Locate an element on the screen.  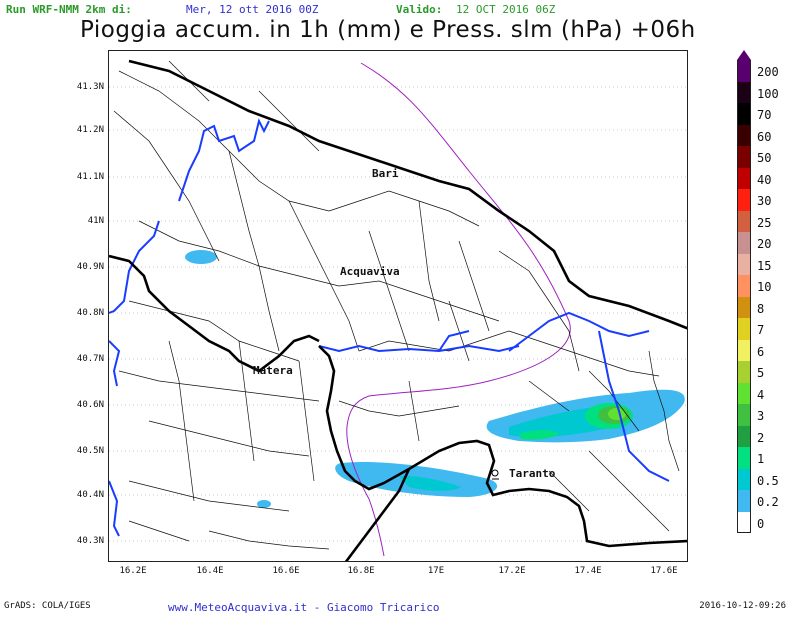
lat-tick-label: 40.4N is located at coordinates (90, 495).